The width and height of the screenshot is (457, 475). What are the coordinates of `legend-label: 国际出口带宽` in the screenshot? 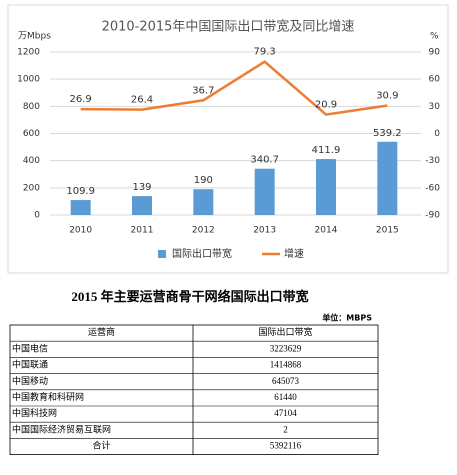 It's located at (202, 253).